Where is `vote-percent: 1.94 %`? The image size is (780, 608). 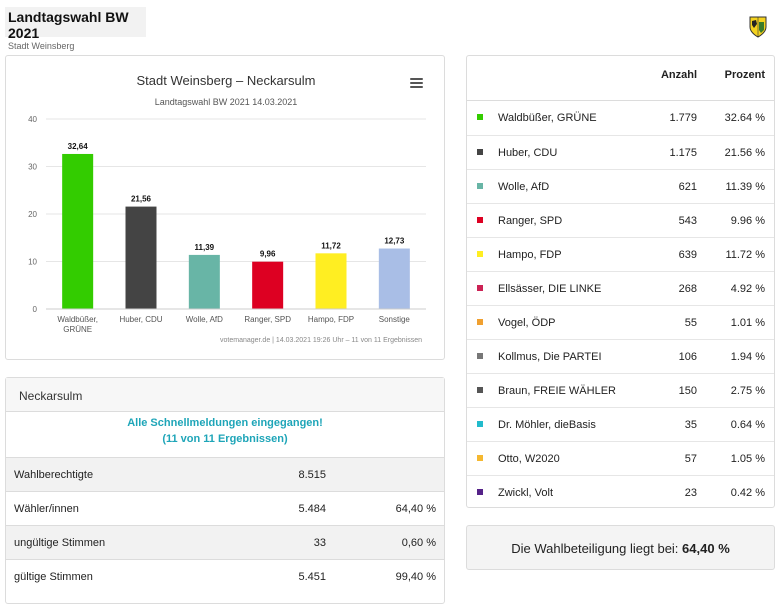
vote-percent: 1.94 % is located at coordinates (747, 357).